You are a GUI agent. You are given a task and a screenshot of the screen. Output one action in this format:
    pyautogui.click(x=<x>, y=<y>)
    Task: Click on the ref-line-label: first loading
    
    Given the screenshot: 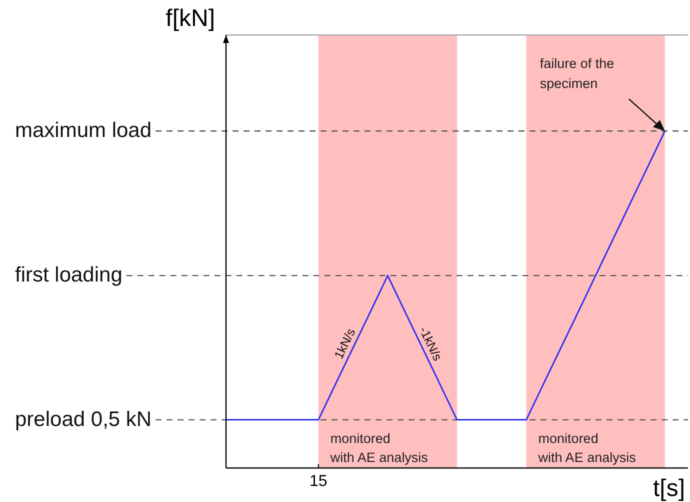 What is the action you would take?
    pyautogui.click(x=68, y=275)
    